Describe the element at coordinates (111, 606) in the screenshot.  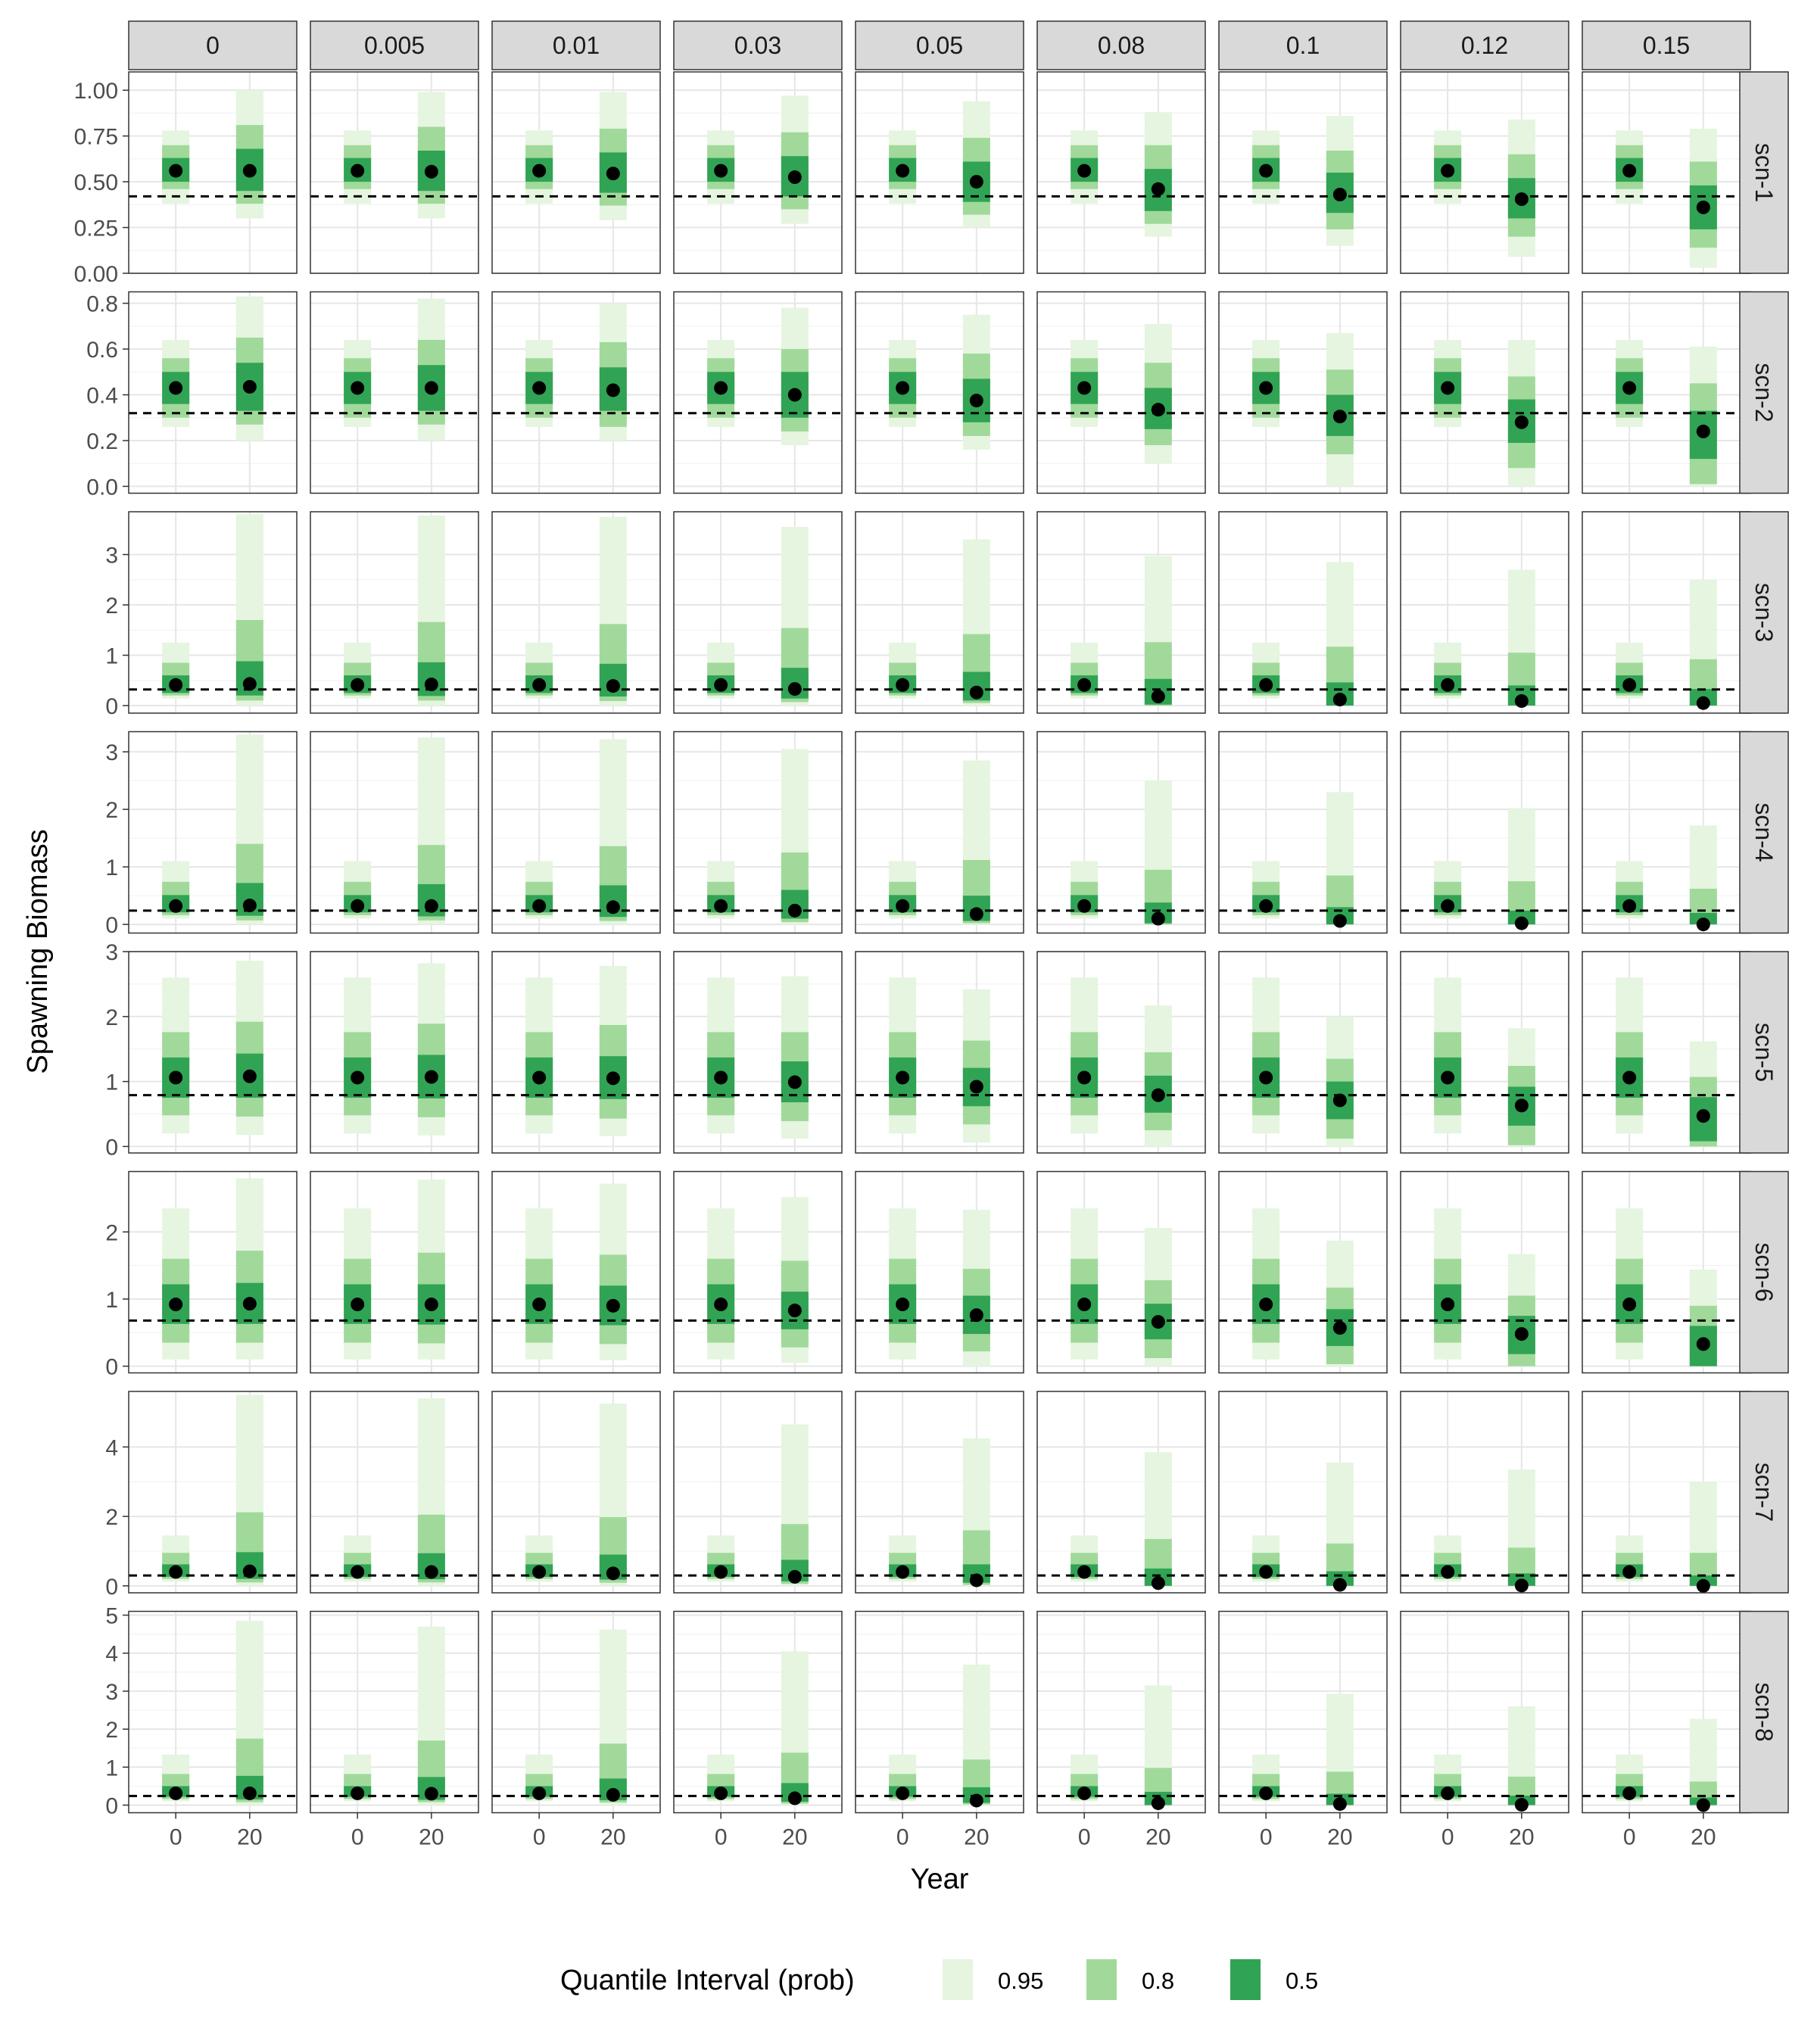
I see `y-tick-label: 2` at that location.